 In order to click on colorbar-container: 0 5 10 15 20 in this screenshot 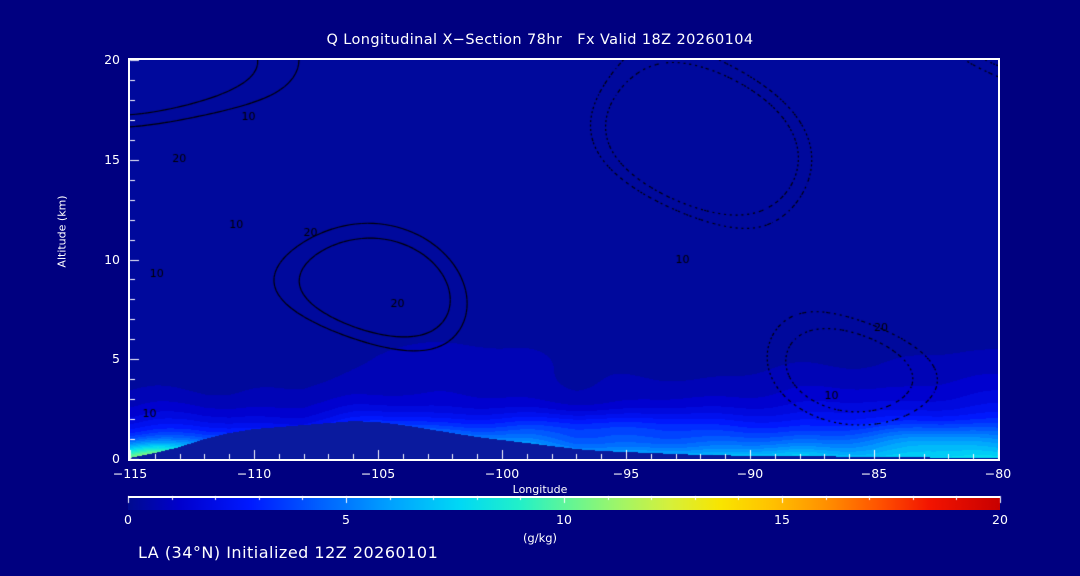, I will do `click(566, 511)`.